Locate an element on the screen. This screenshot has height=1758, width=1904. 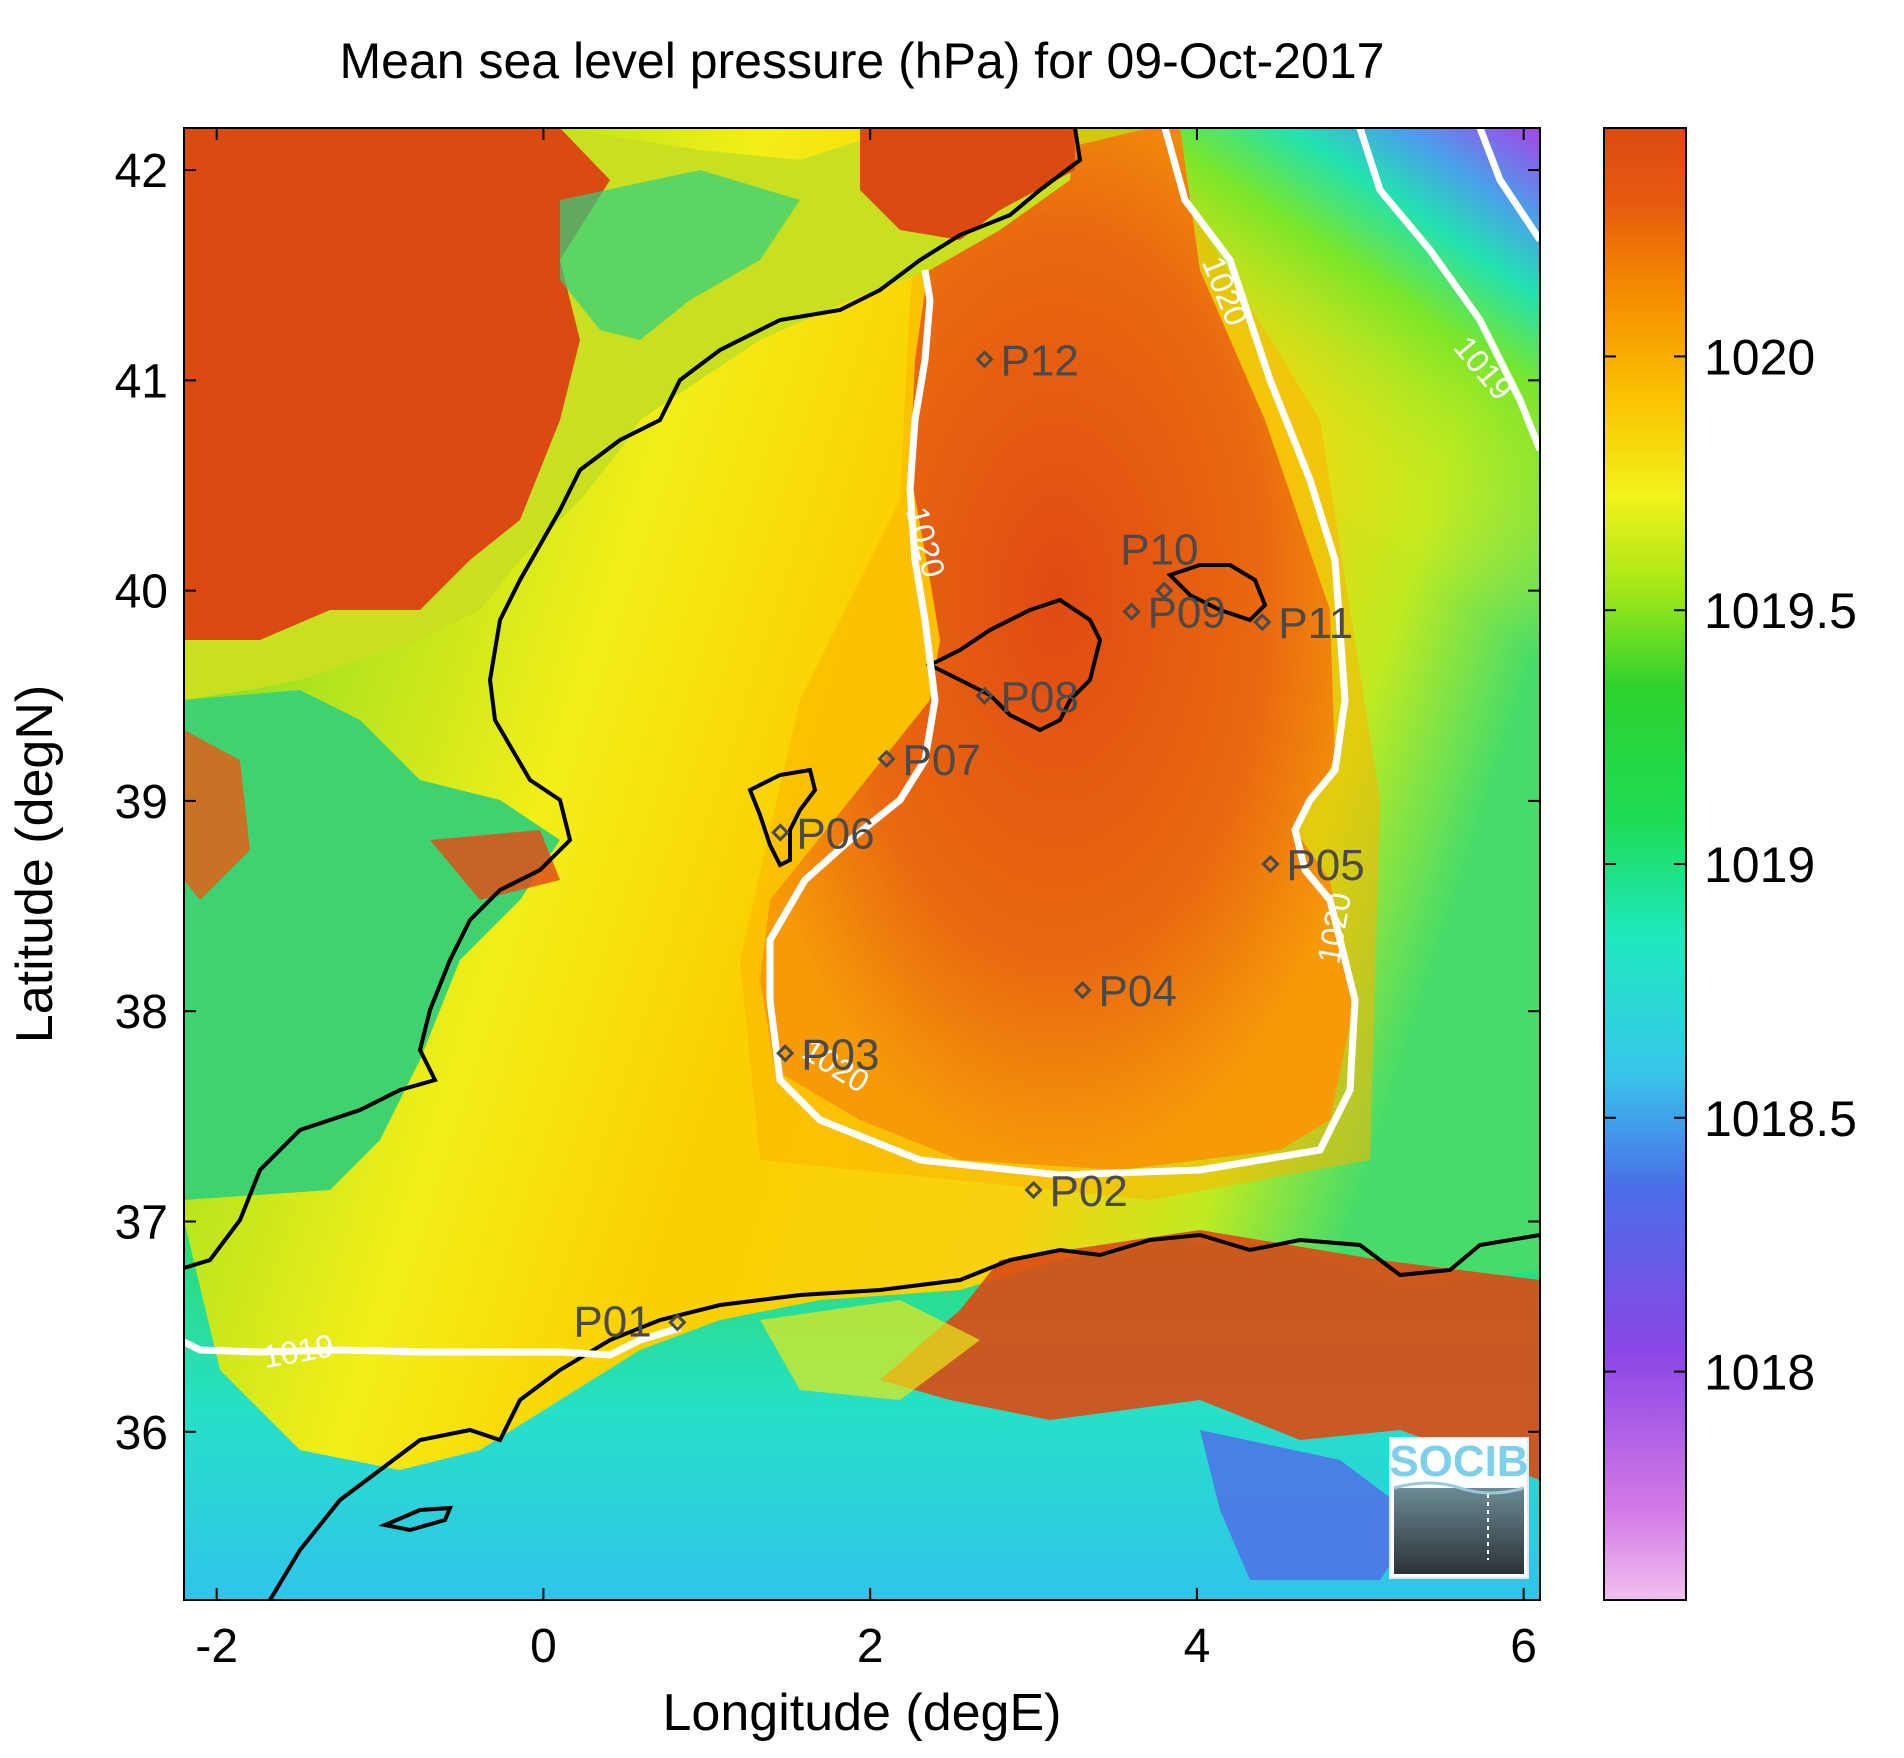
mallorca-coast is located at coordinates (1014, 665).